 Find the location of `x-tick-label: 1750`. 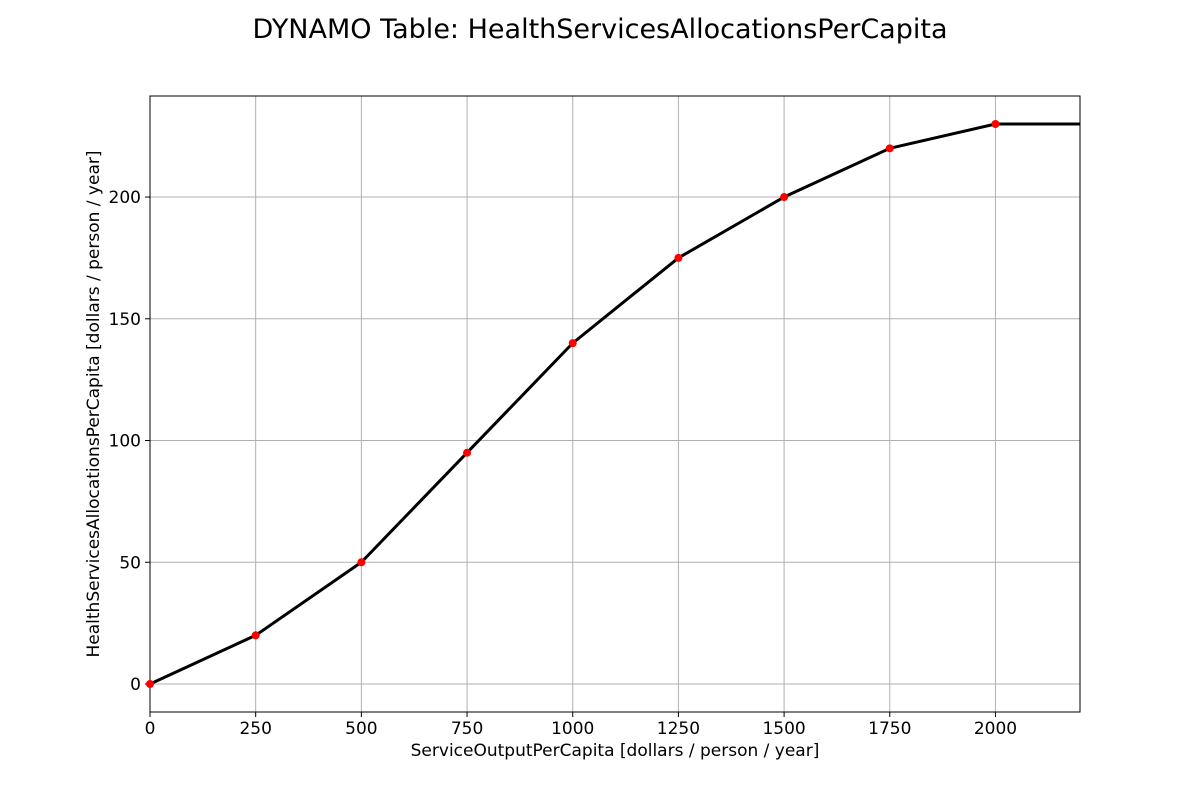

x-tick-label: 1750 is located at coordinates (889, 729).